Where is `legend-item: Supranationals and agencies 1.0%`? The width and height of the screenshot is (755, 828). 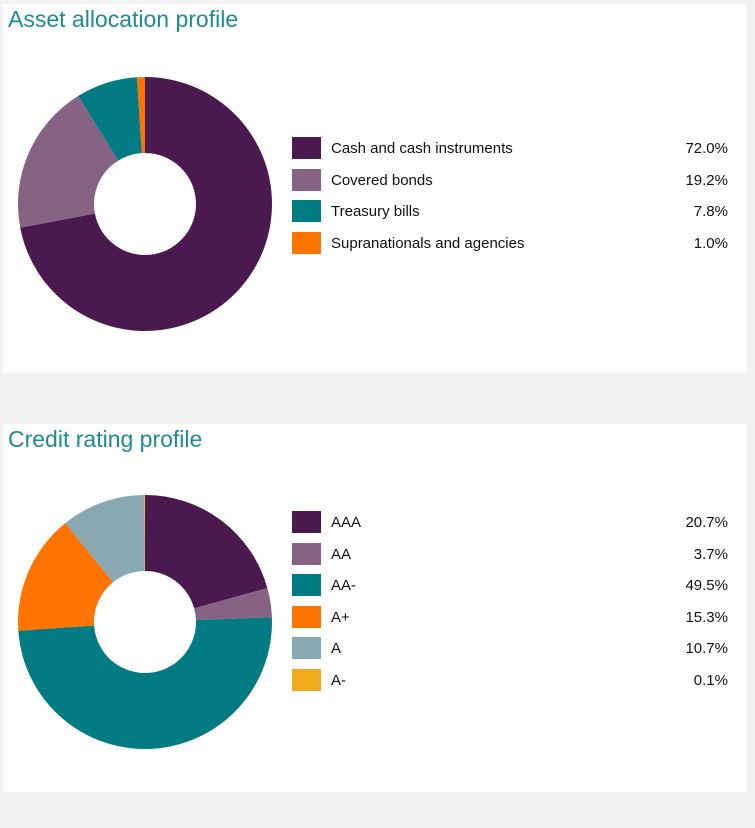
legend-item: Supranationals and agencies 1.0% is located at coordinates (510, 247).